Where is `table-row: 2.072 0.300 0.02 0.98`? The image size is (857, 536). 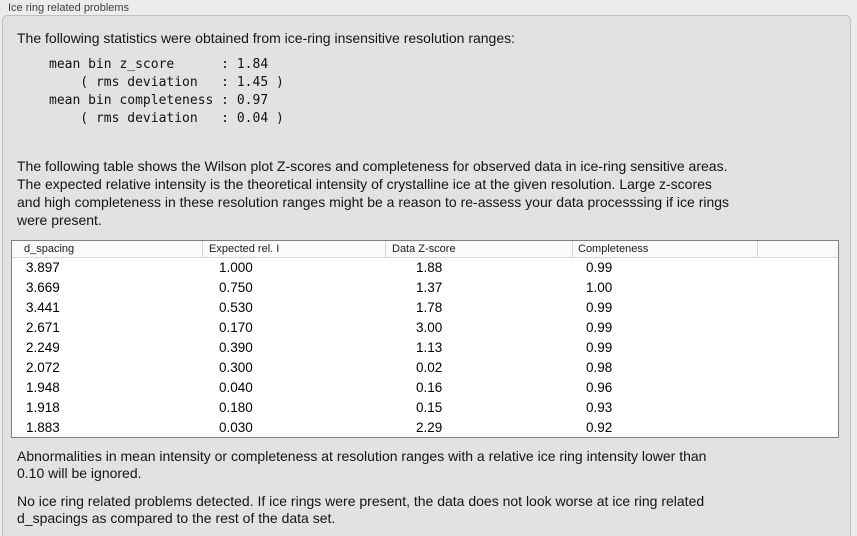 table-row: 2.072 0.300 0.02 0.98 is located at coordinates (425, 368).